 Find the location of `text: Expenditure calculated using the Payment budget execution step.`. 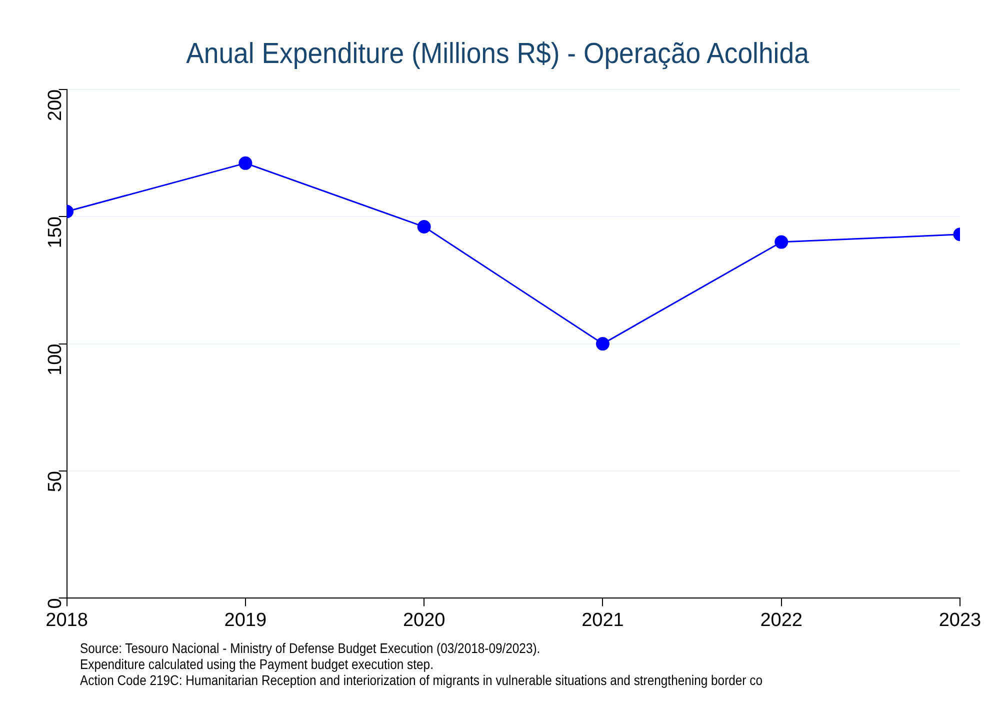

text: Expenditure calculated using the Payment budget execution step. is located at coordinates (257, 664).